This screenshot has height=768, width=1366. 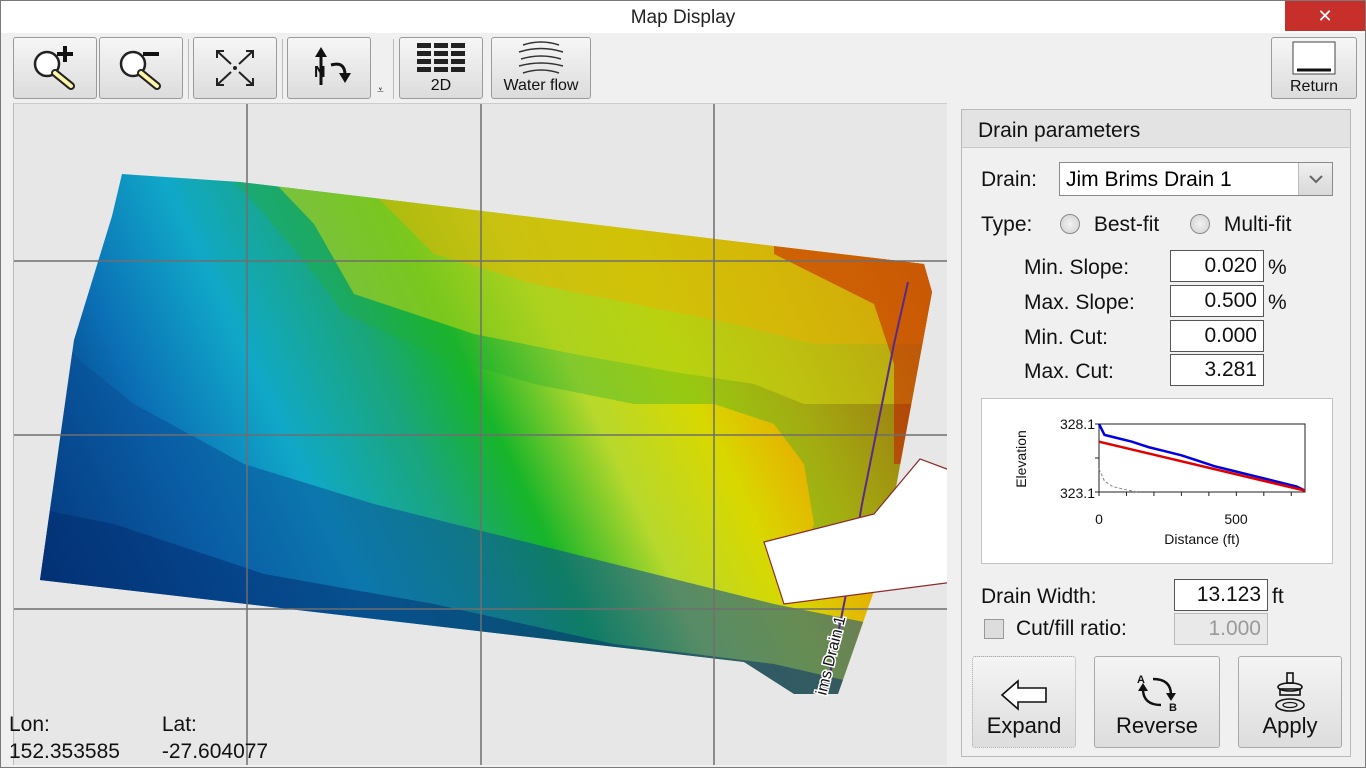 I want to click on expand-button: Expand, so click(x=1024, y=702).